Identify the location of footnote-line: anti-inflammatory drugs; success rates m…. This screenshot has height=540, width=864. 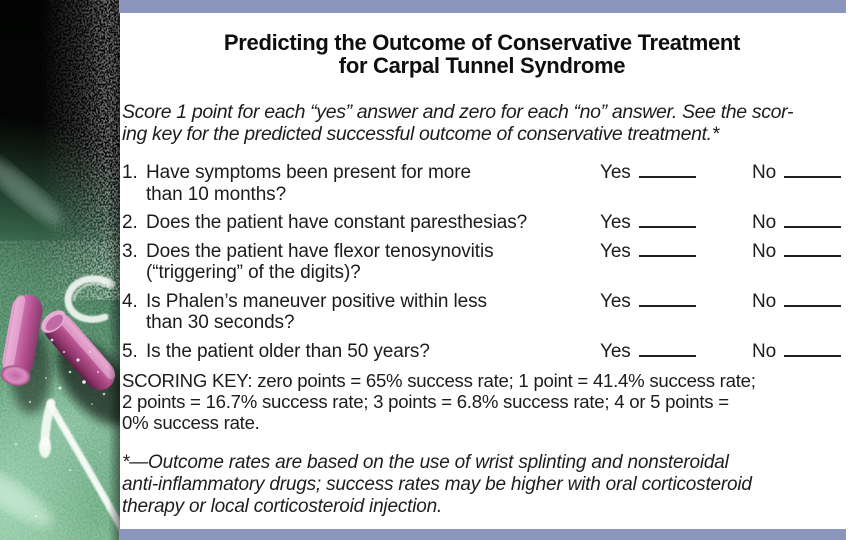
(437, 484).